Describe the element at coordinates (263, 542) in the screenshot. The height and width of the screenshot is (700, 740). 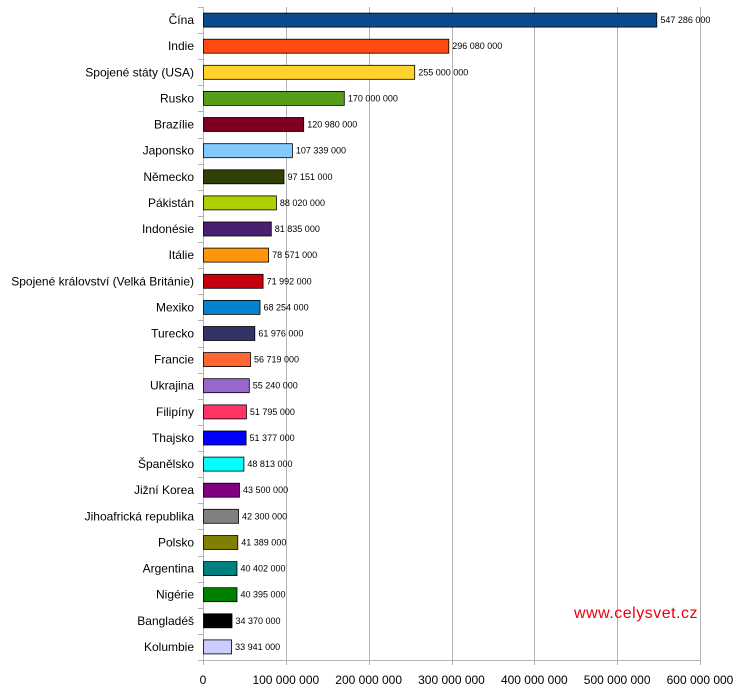
I see `data-label: 41 389 000` at that location.